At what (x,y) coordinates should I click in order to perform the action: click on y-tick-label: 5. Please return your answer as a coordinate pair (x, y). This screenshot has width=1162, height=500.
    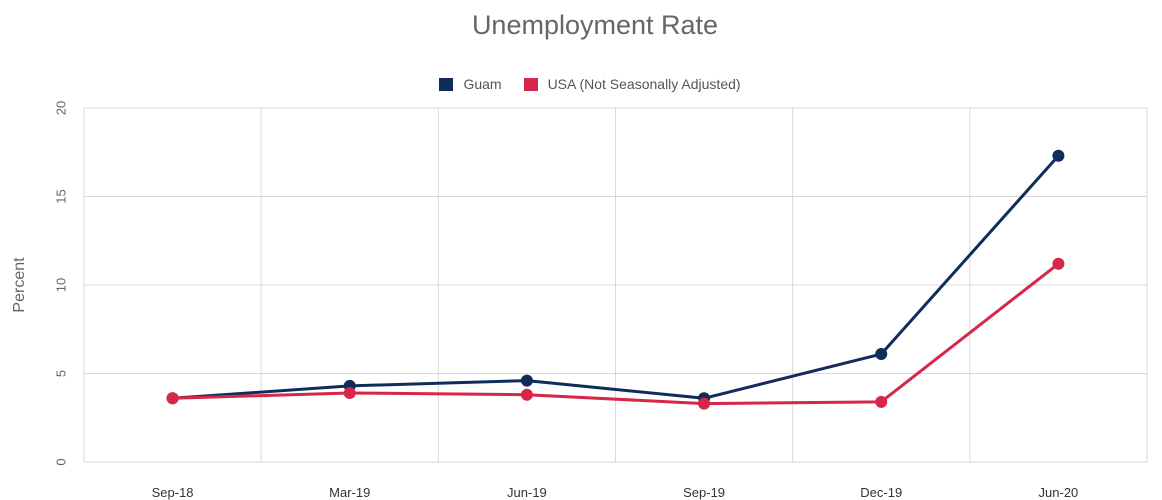
    Looking at the image, I should click on (60, 373).